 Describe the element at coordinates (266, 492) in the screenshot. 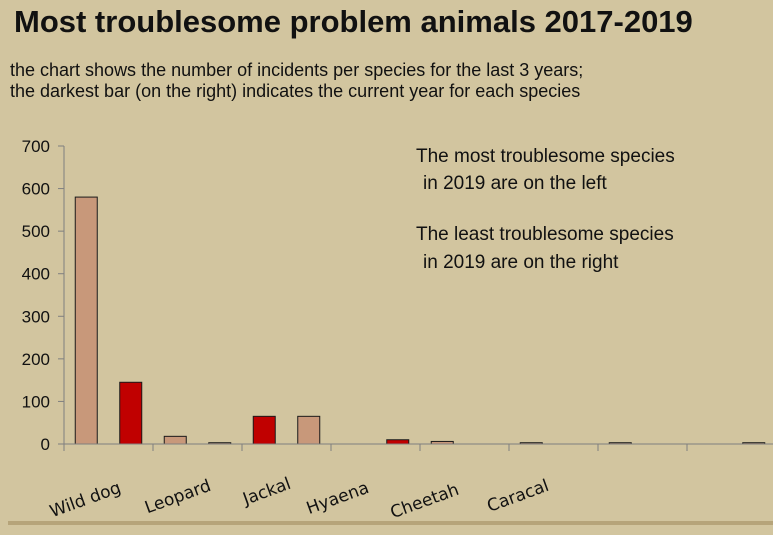

I see `x-category-label: Jackal` at that location.